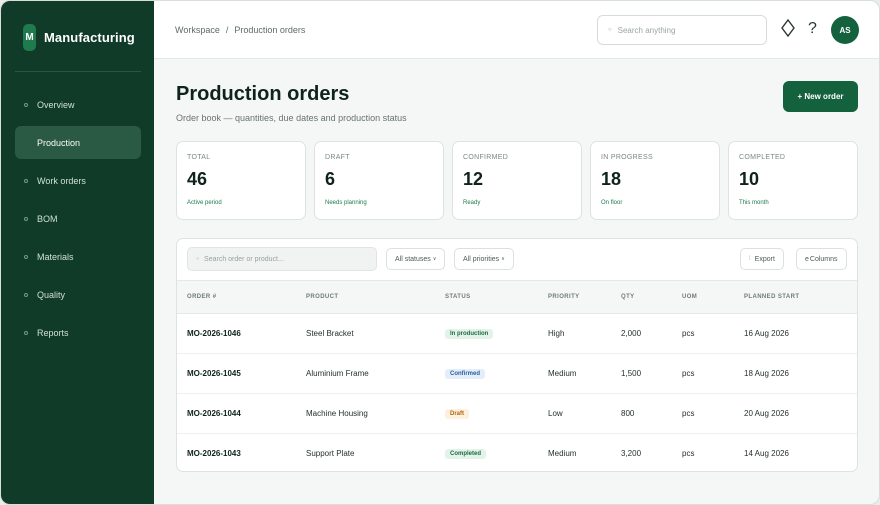  What do you see at coordinates (564, 297) in the screenshot?
I see `column-header-priority: PRIORITY` at bounding box center [564, 297].